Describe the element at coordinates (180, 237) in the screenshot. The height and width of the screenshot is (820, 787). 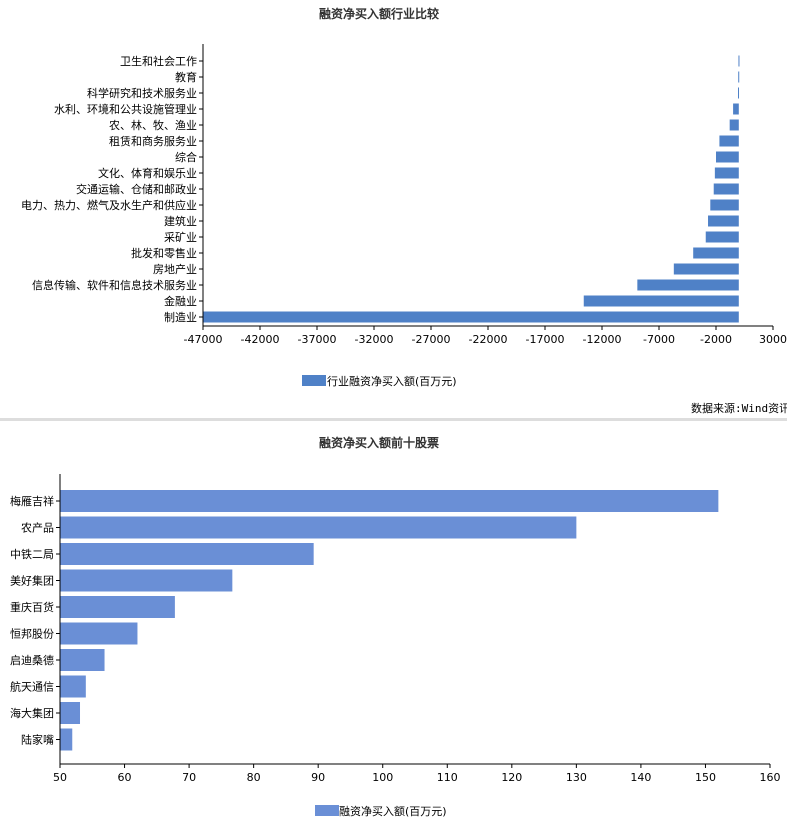
I see `category-label: 采矿业` at that location.